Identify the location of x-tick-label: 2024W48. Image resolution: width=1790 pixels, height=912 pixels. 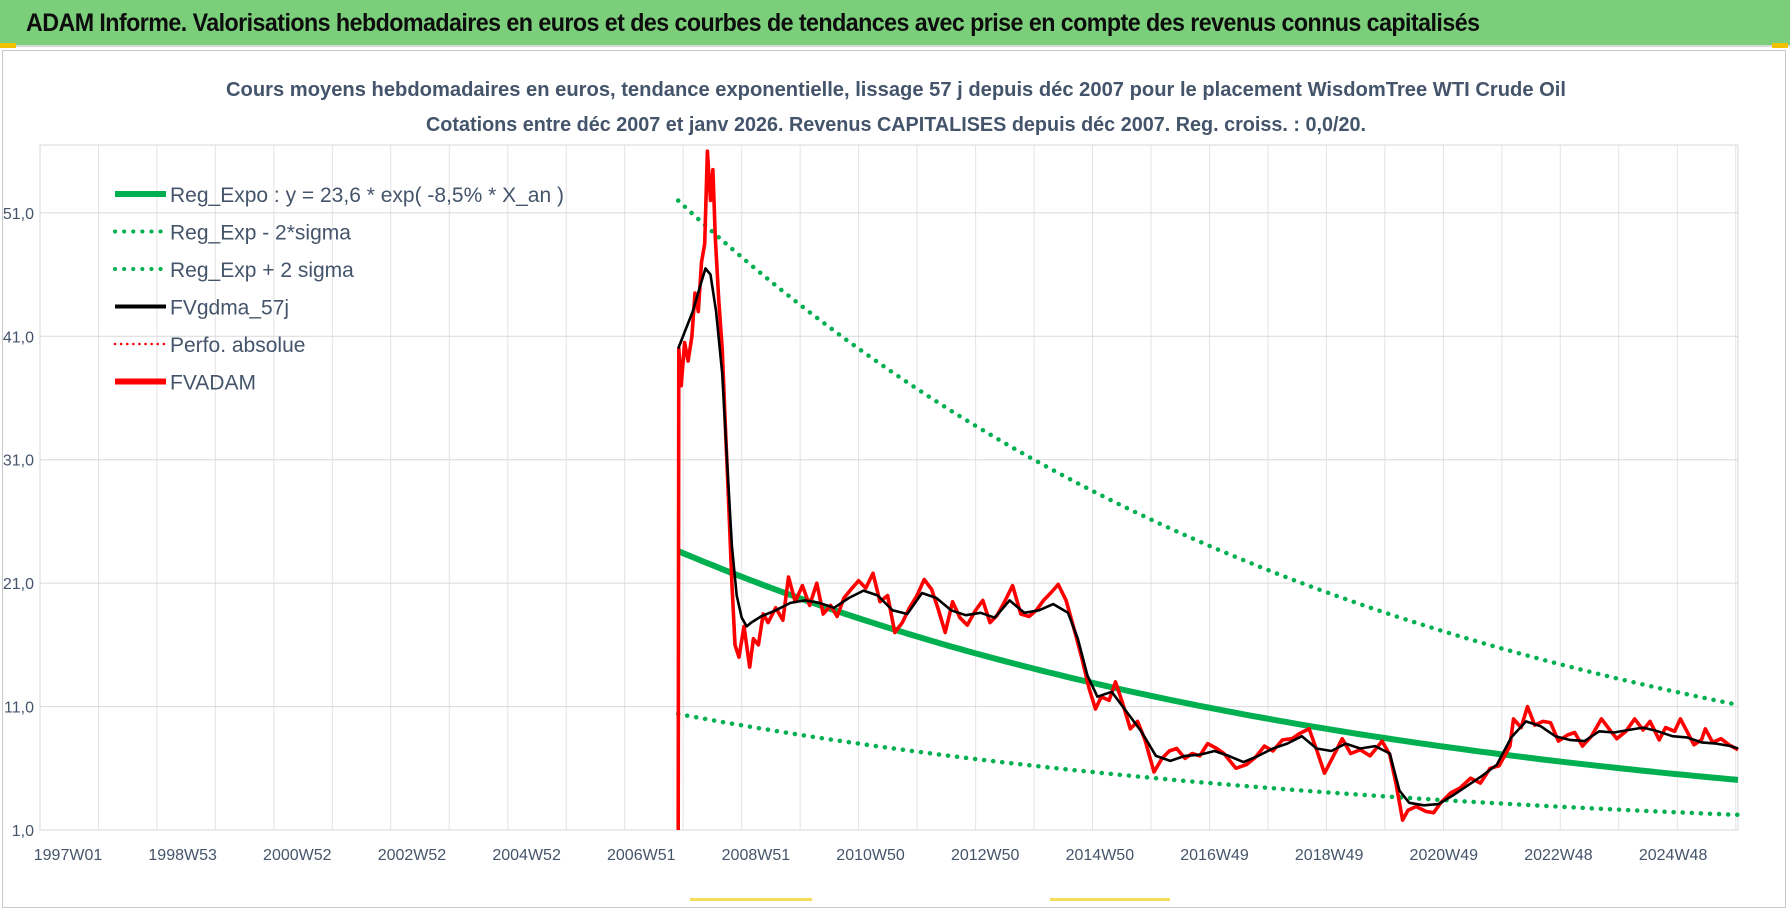
(1673, 855).